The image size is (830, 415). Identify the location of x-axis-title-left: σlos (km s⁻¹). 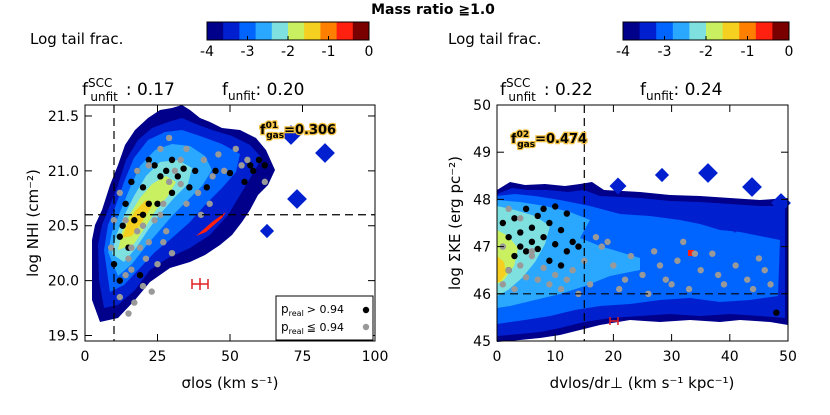
(230, 383).